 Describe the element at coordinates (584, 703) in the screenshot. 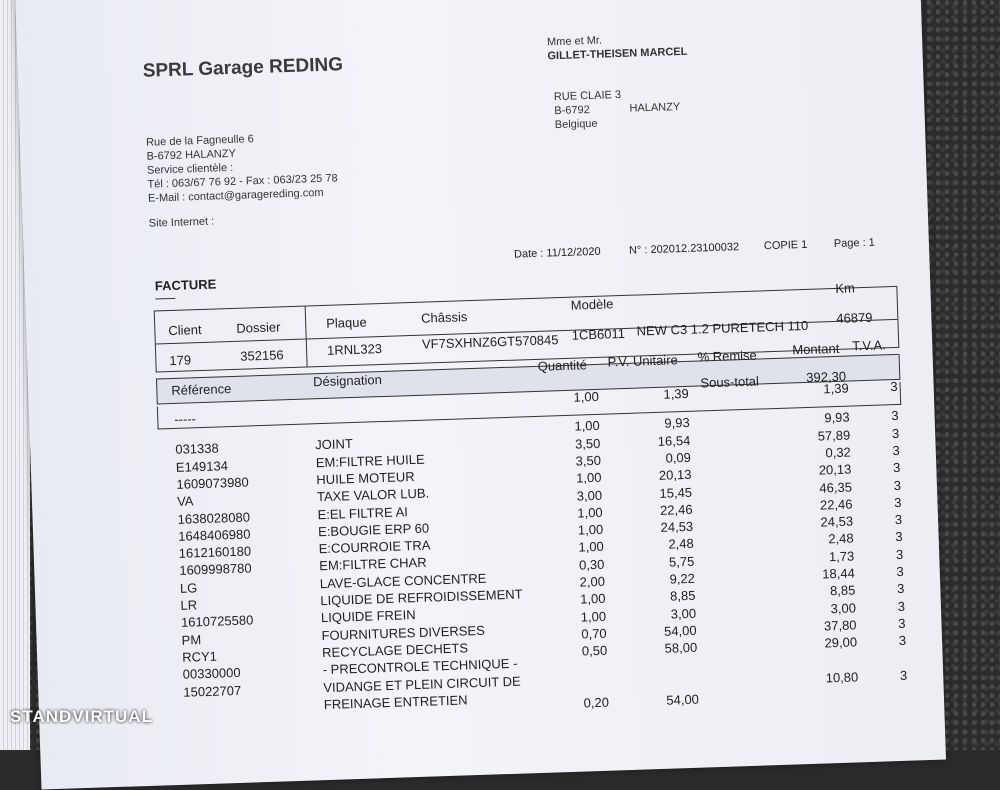

I see `line-qty: 0,20` at that location.